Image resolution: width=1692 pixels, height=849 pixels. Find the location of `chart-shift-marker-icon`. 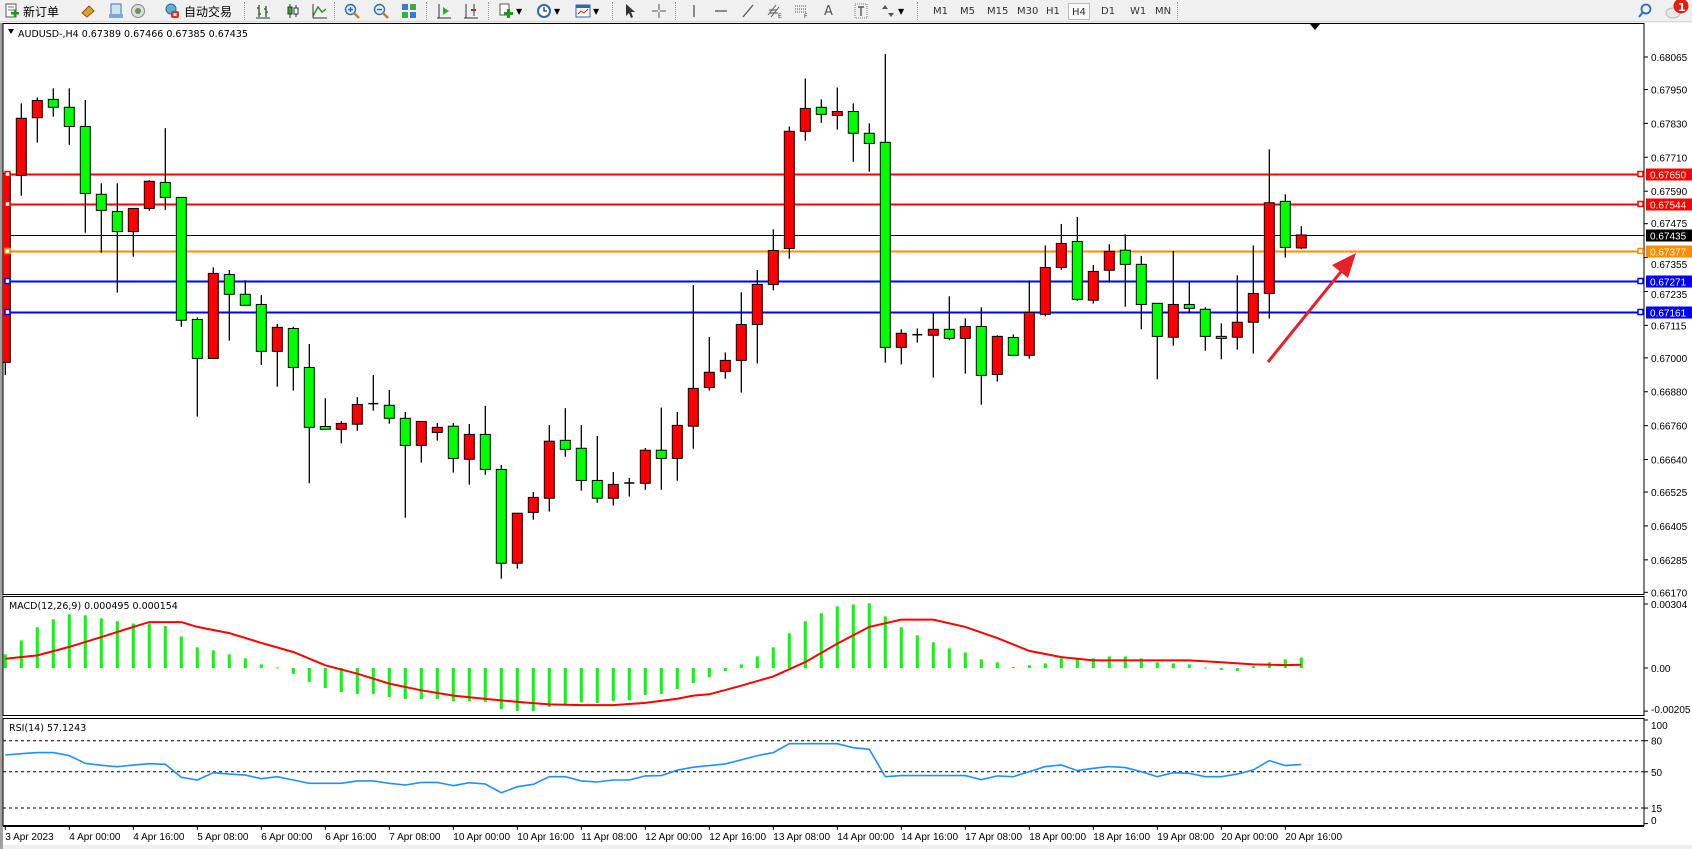

chart-shift-marker-icon is located at coordinates (1315, 27).